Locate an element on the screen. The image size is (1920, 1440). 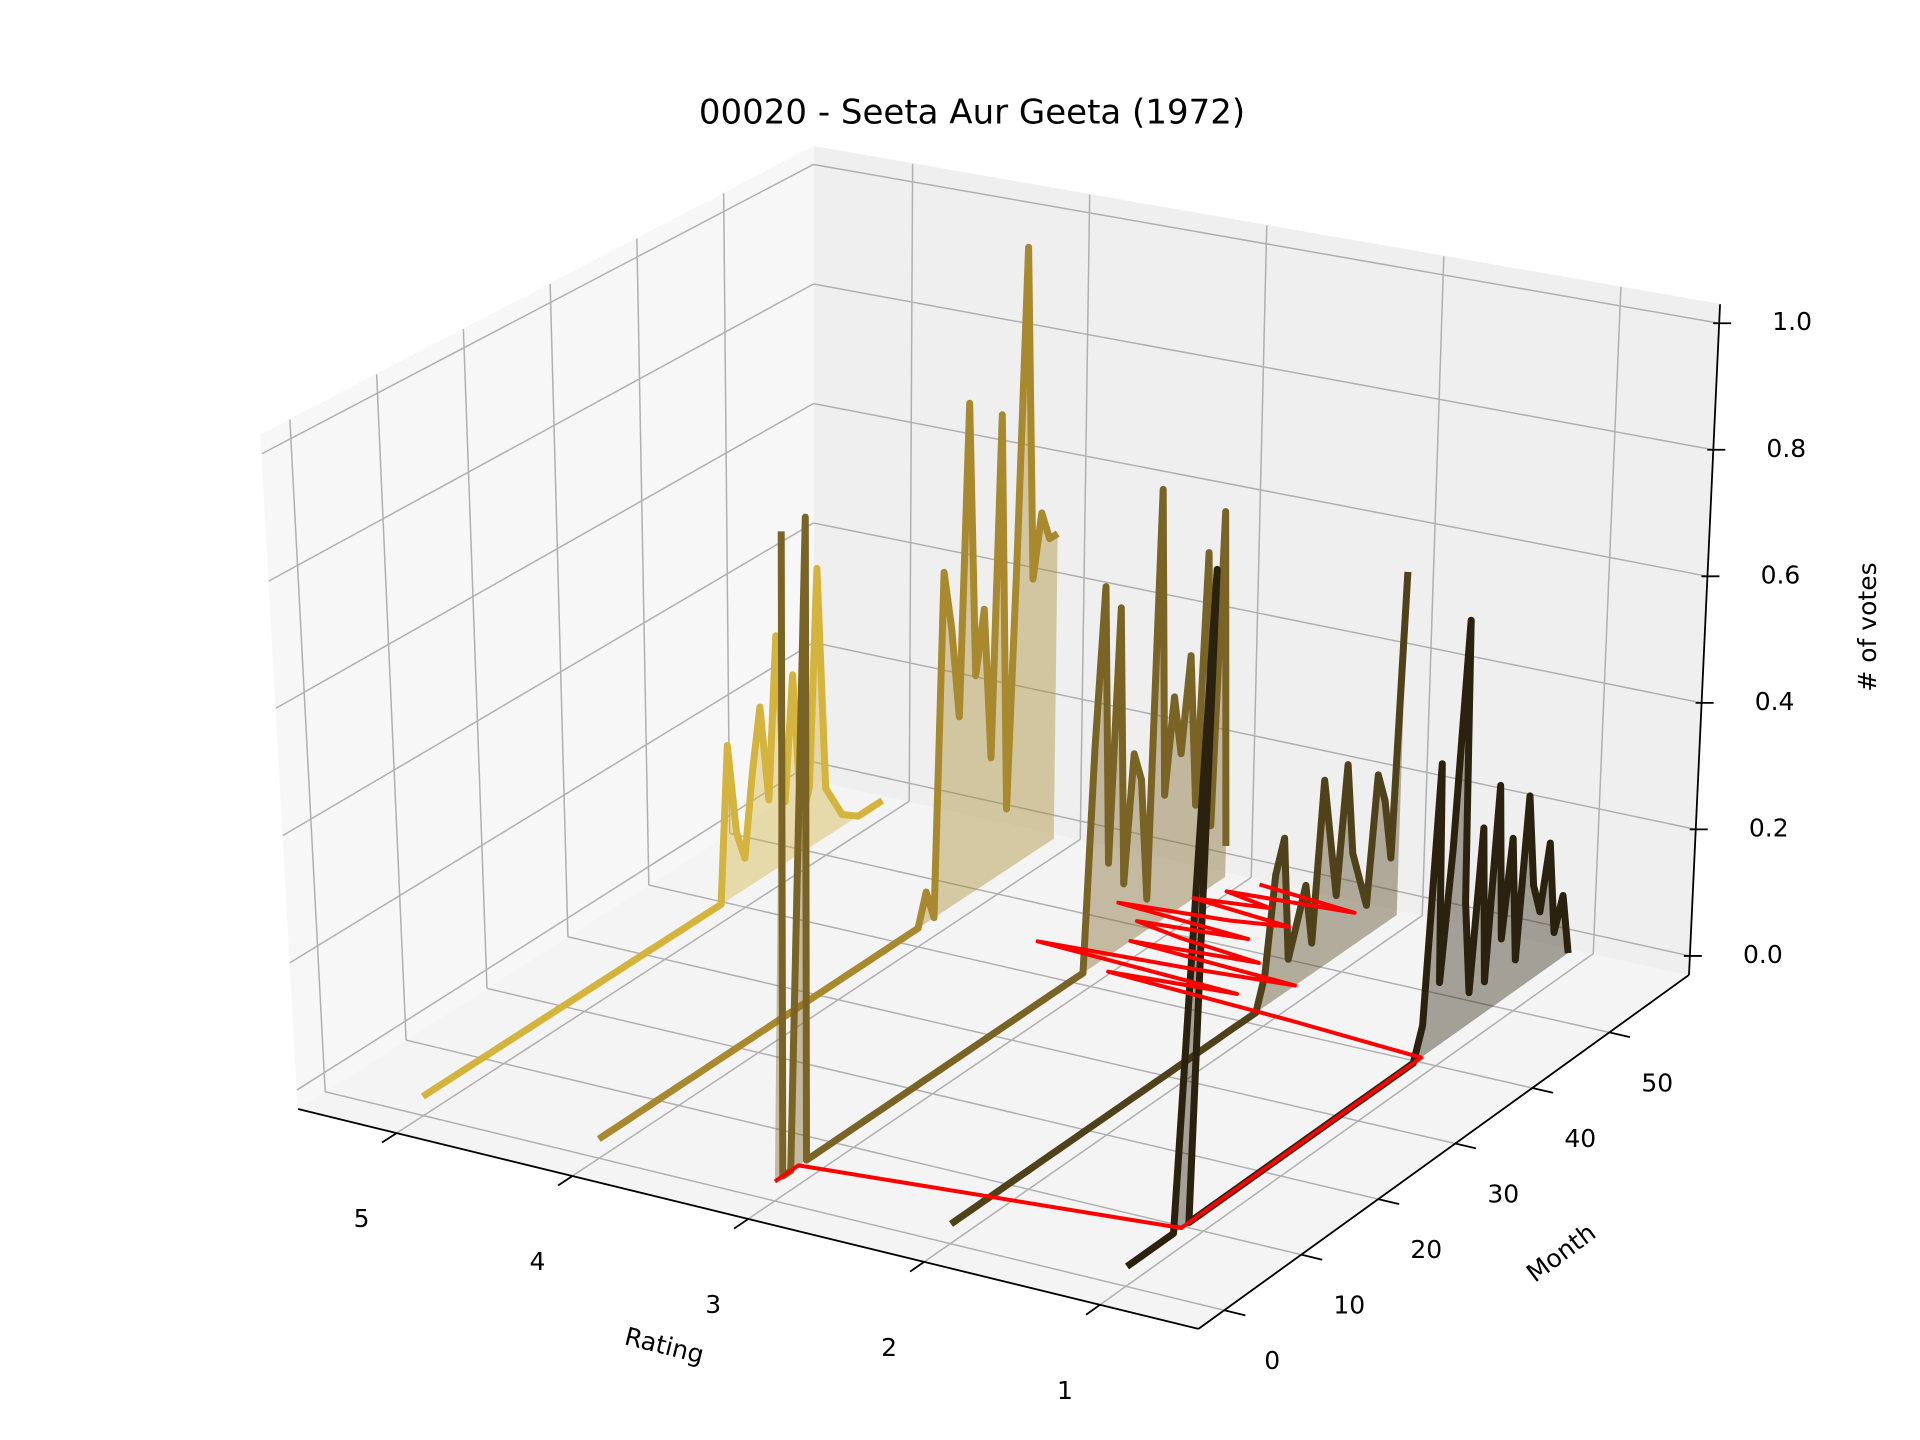
z-tick-label: 0.4 is located at coordinates (1775, 701).